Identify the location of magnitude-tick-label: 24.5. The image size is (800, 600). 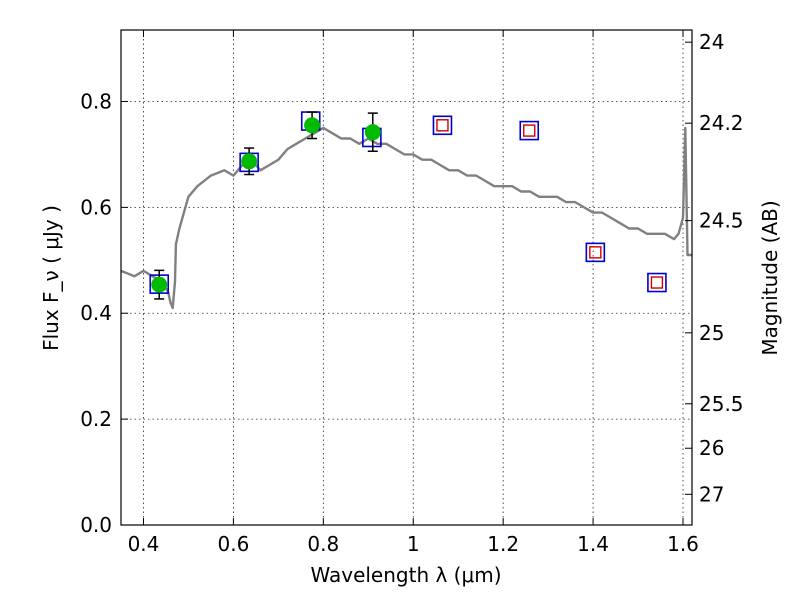
(721, 221).